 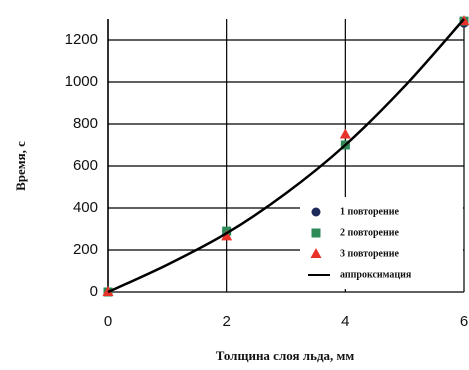 What do you see at coordinates (369, 211) in the screenshot?
I see `legend-label: 1 повторение` at bounding box center [369, 211].